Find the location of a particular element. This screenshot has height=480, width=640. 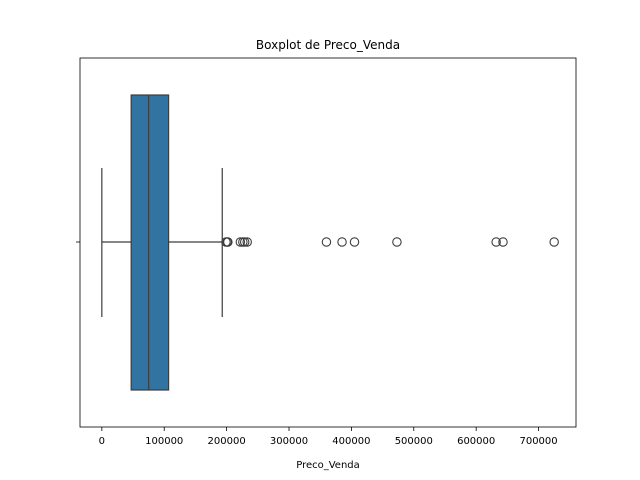

x-tick-label: 500000 is located at coordinates (414, 441).